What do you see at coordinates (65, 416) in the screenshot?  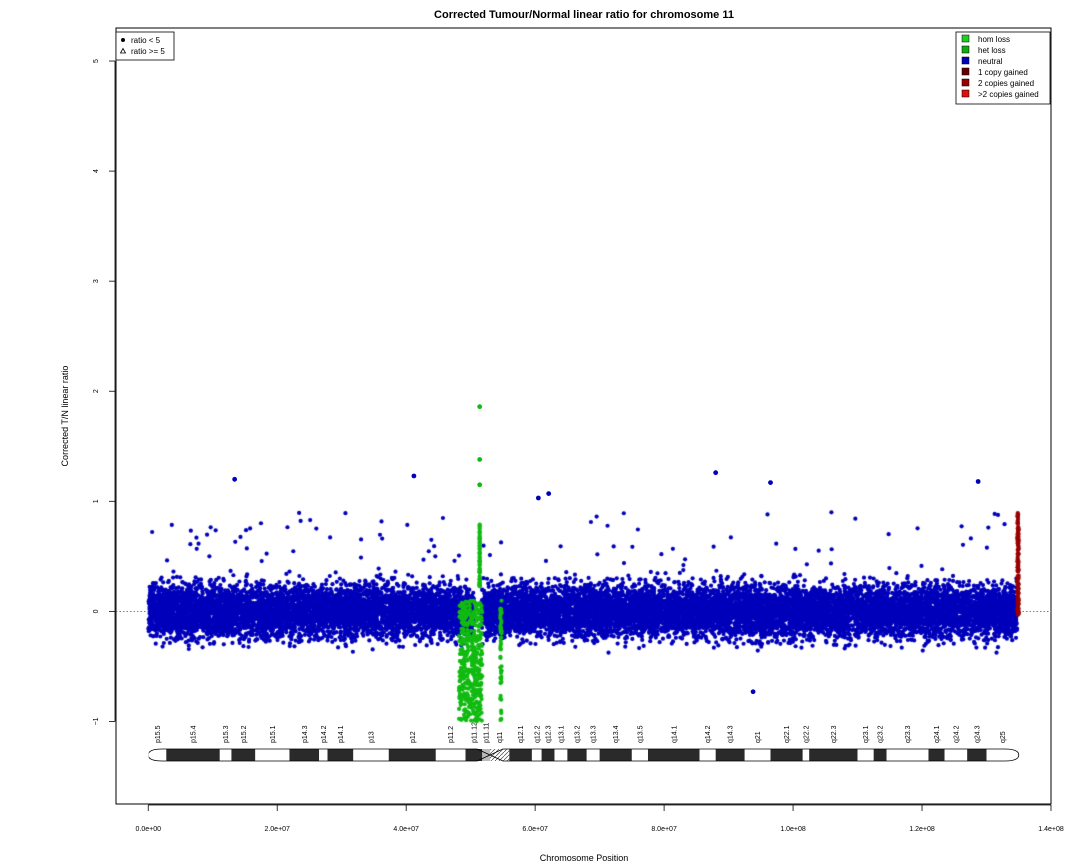 I see `y-axis-label: Corrected T/N linear ratio` at bounding box center [65, 416].